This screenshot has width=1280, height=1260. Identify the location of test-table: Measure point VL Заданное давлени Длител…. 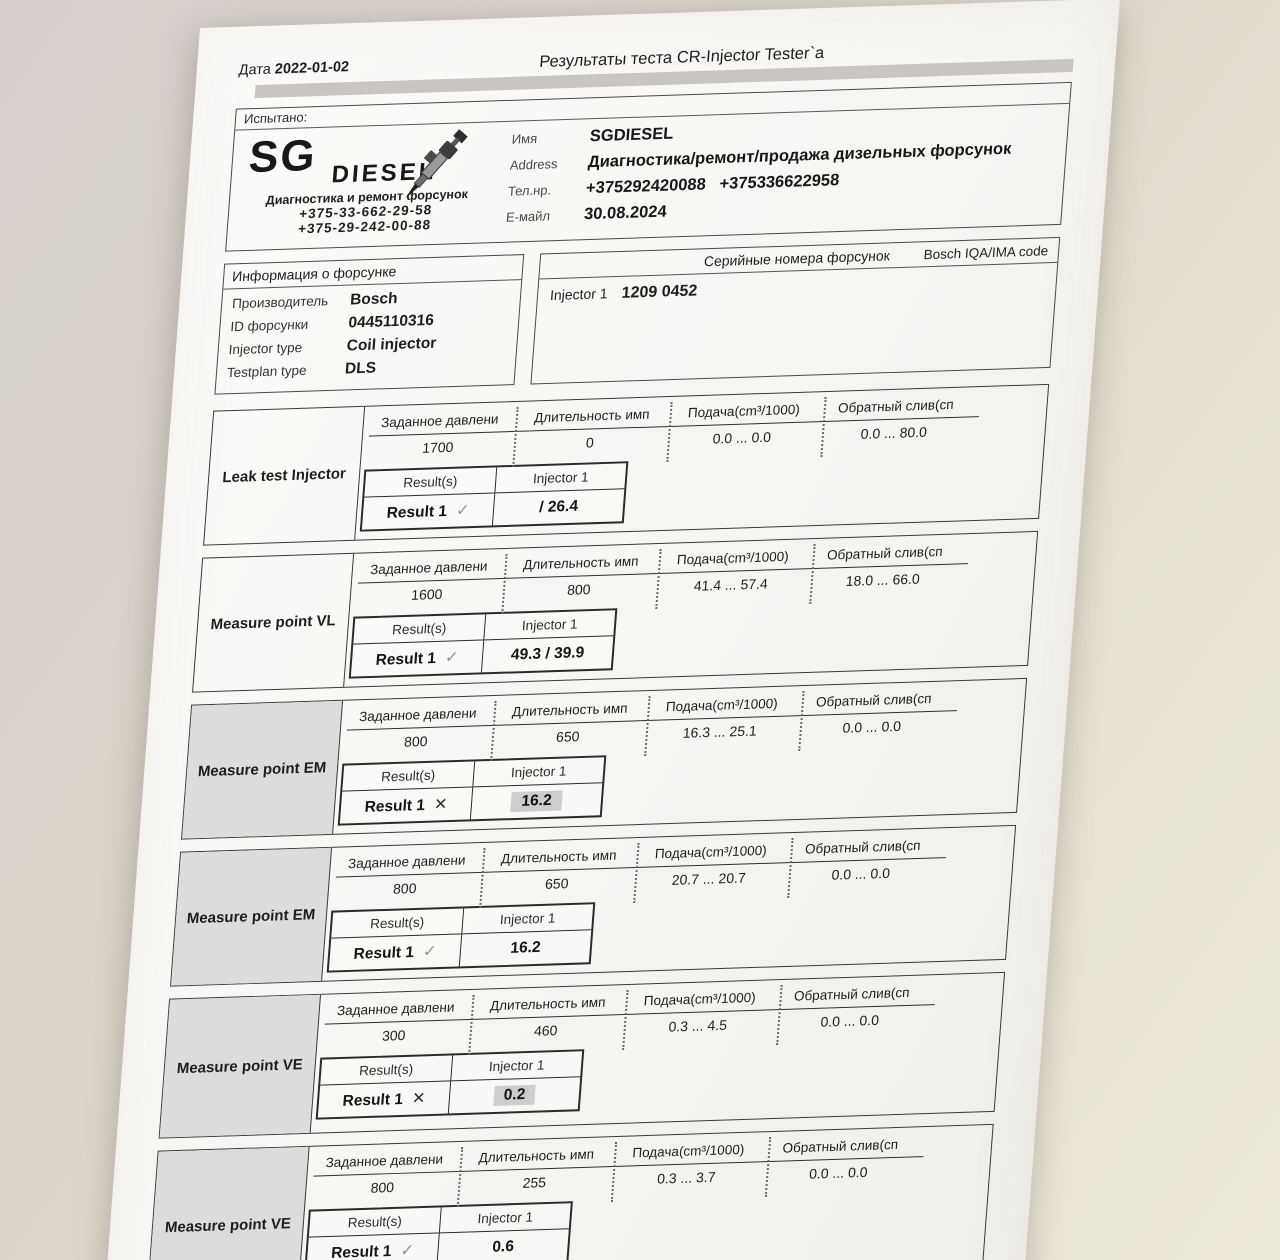
(615, 611).